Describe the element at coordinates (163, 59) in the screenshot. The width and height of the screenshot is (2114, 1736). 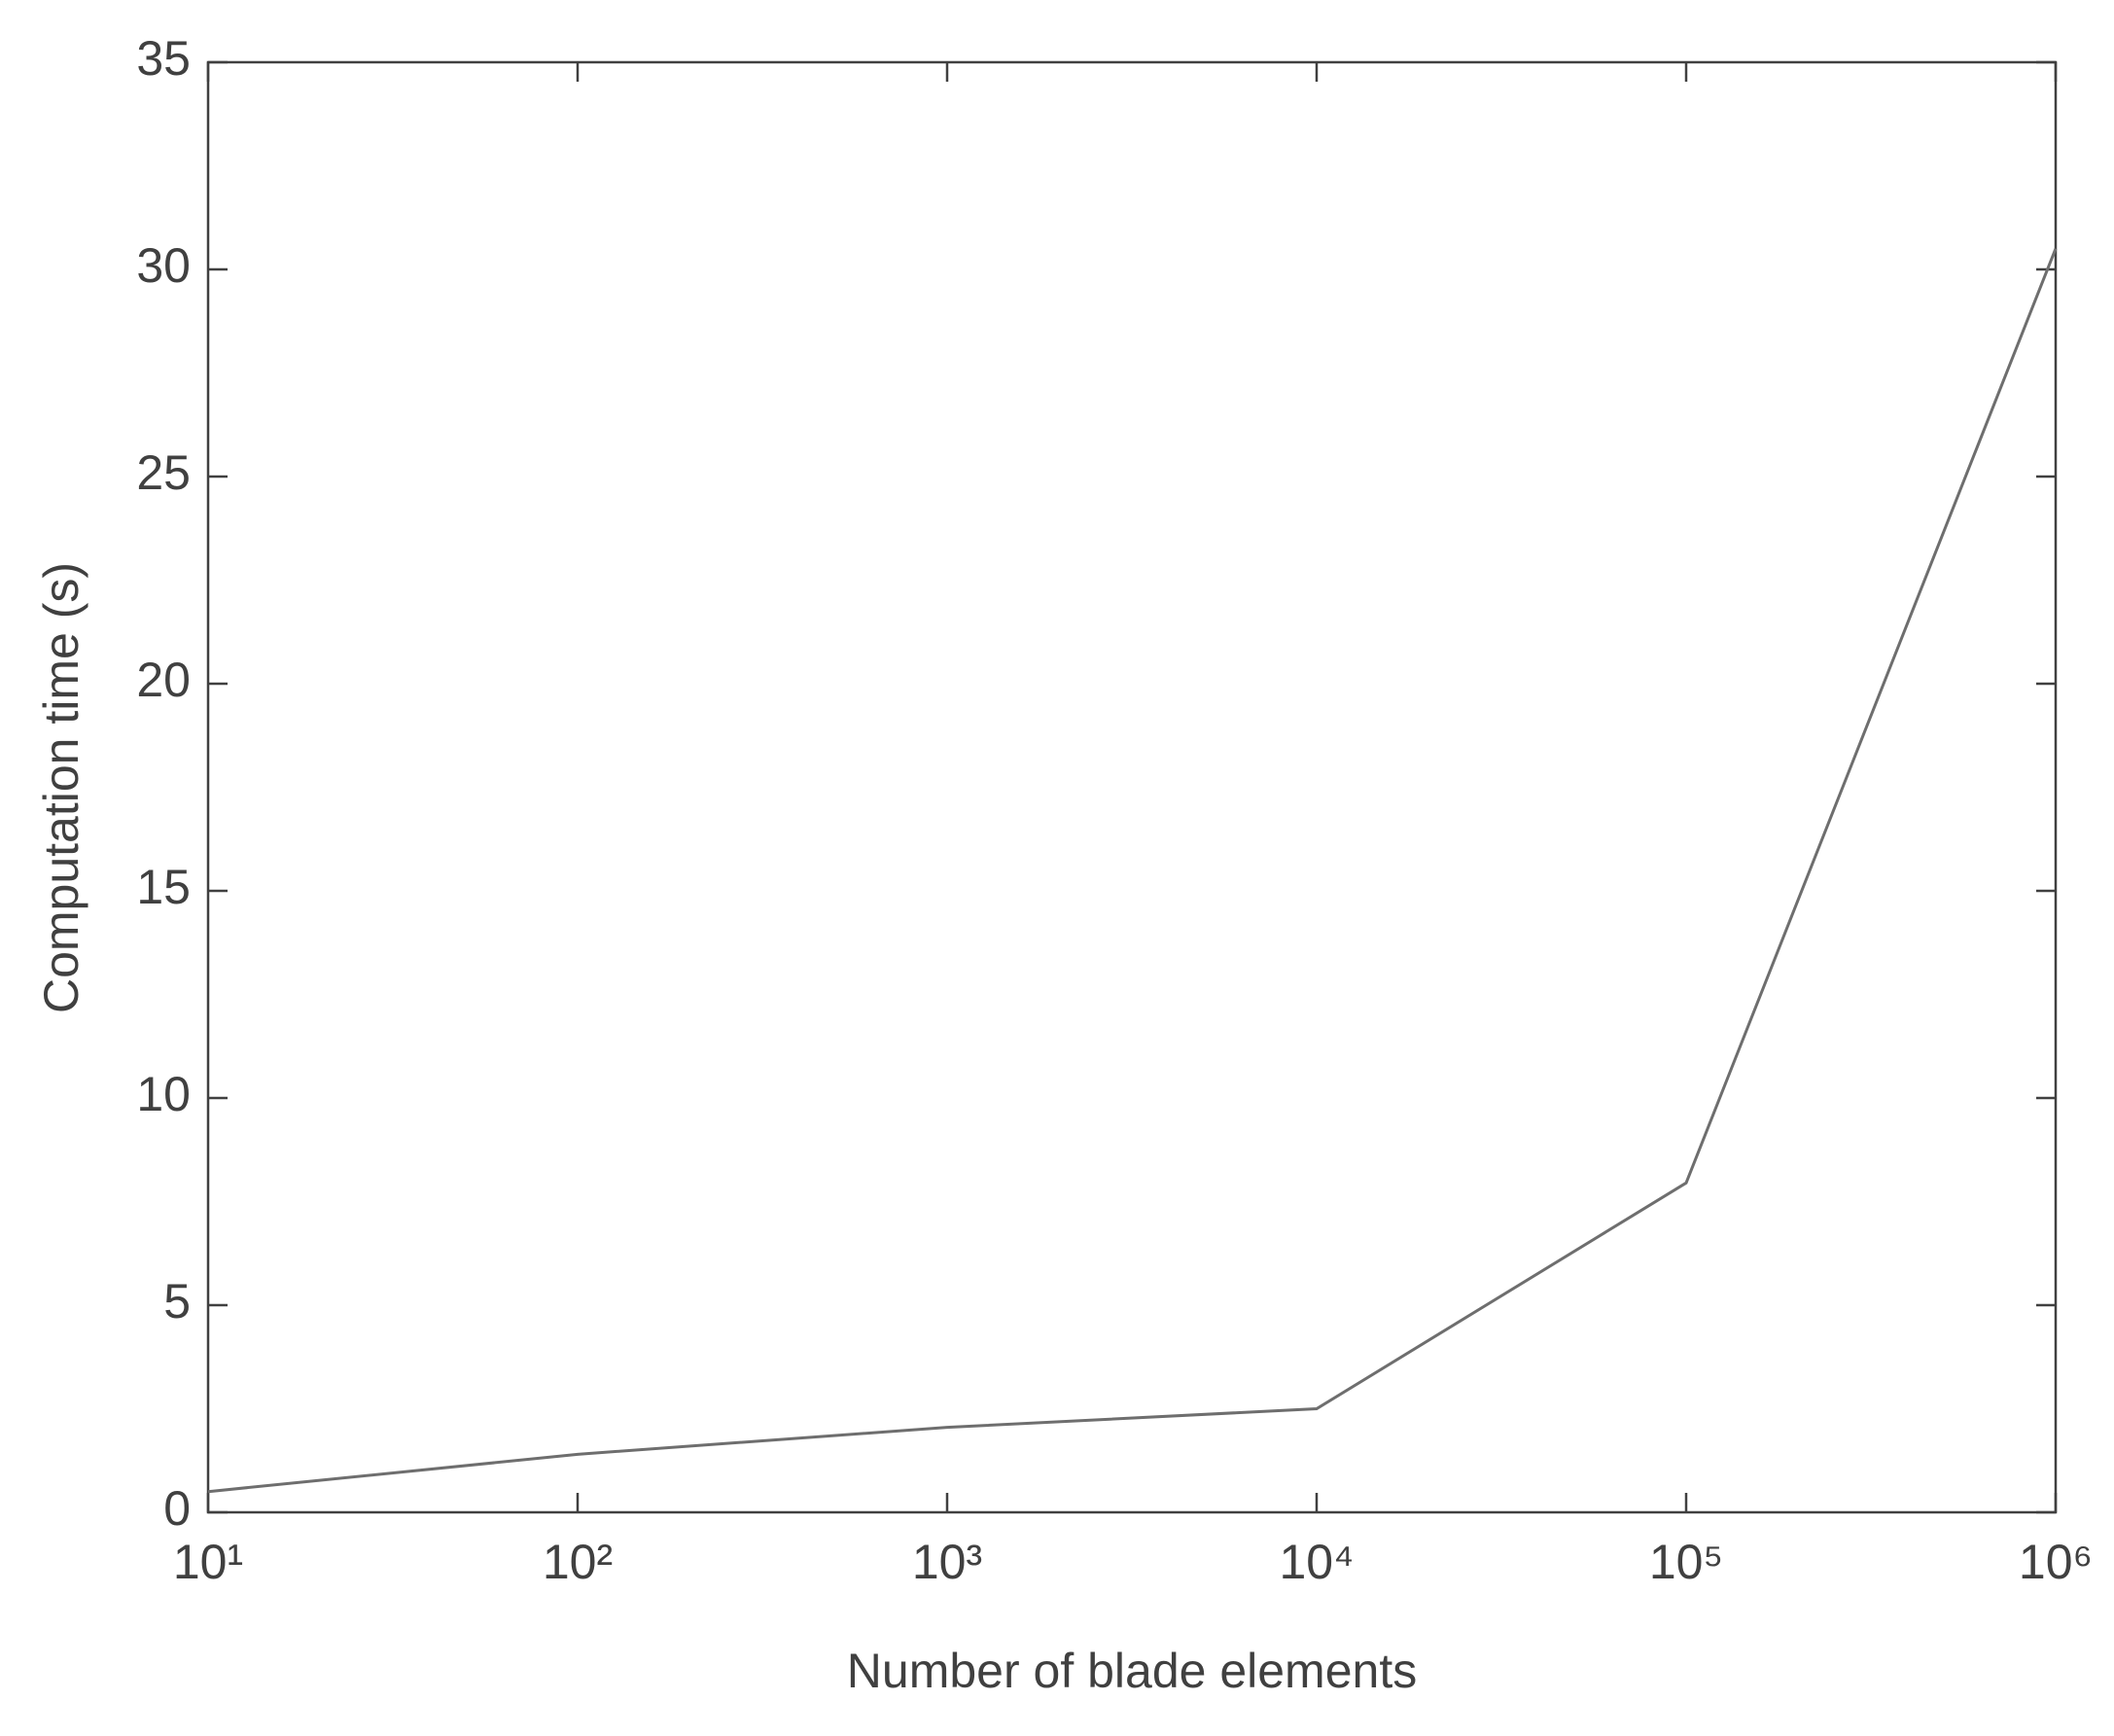
I see `y-tick-label: 35` at that location.